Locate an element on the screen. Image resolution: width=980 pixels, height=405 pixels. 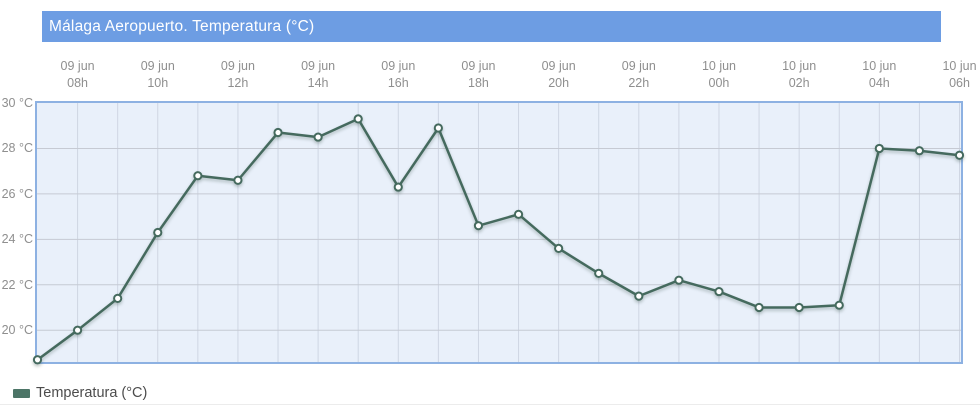
x-tick-hour: 08h is located at coordinates (77, 83).